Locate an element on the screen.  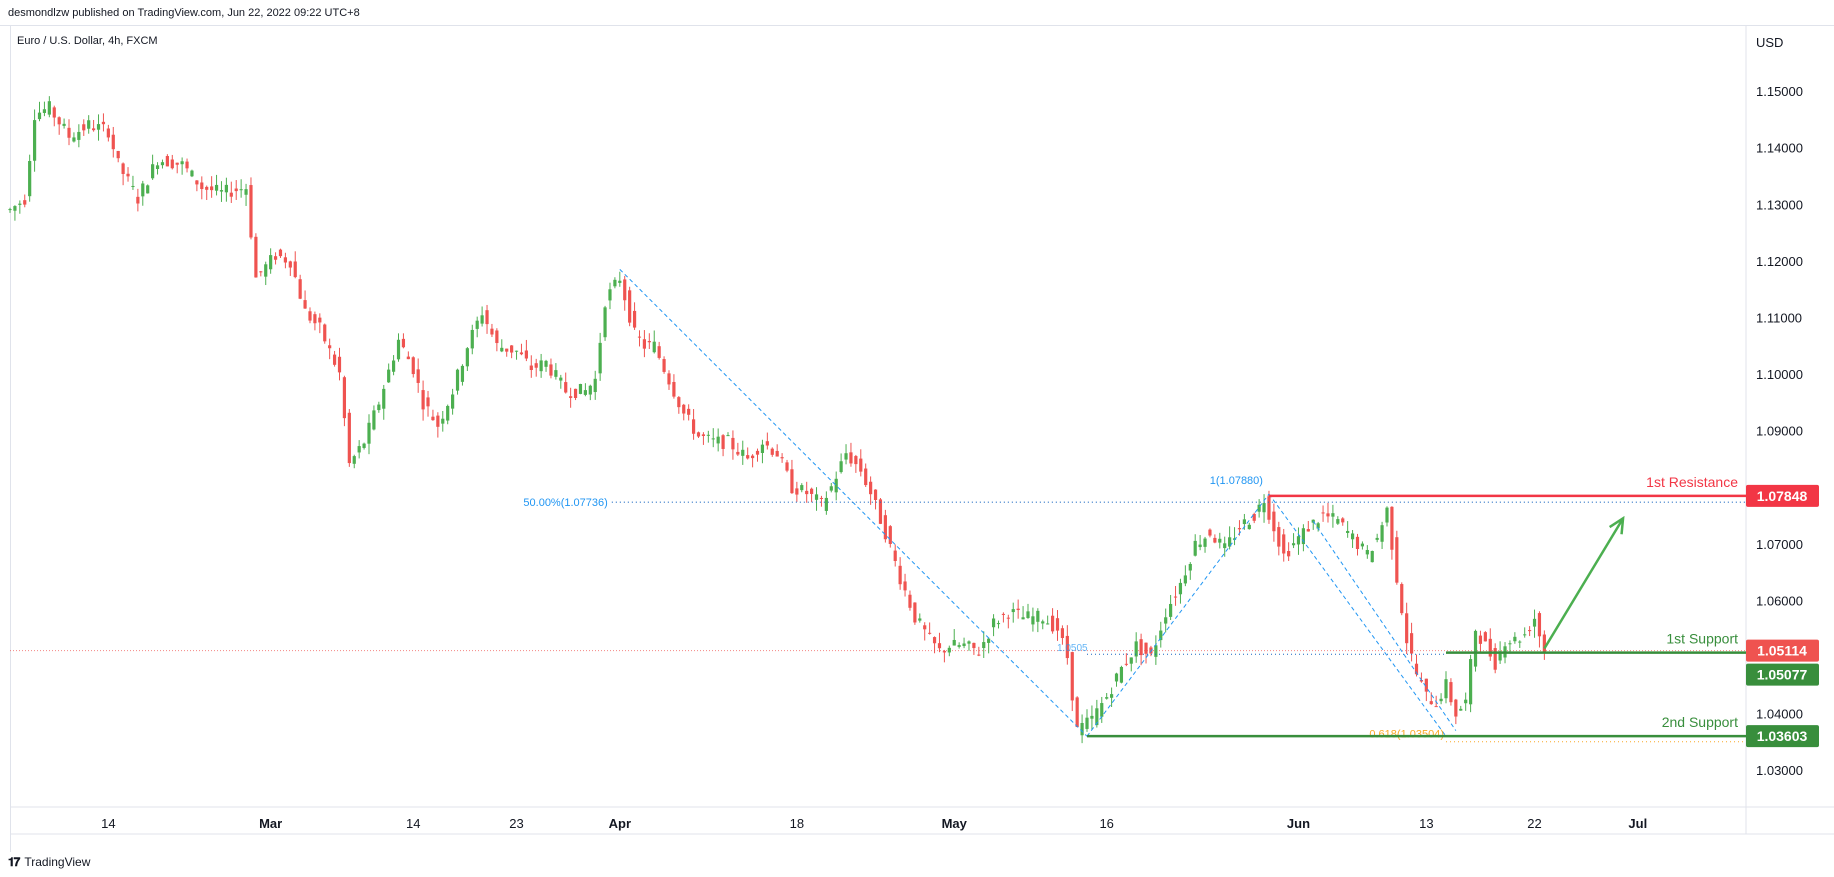
x-tick-label: 14 is located at coordinates (108, 823).